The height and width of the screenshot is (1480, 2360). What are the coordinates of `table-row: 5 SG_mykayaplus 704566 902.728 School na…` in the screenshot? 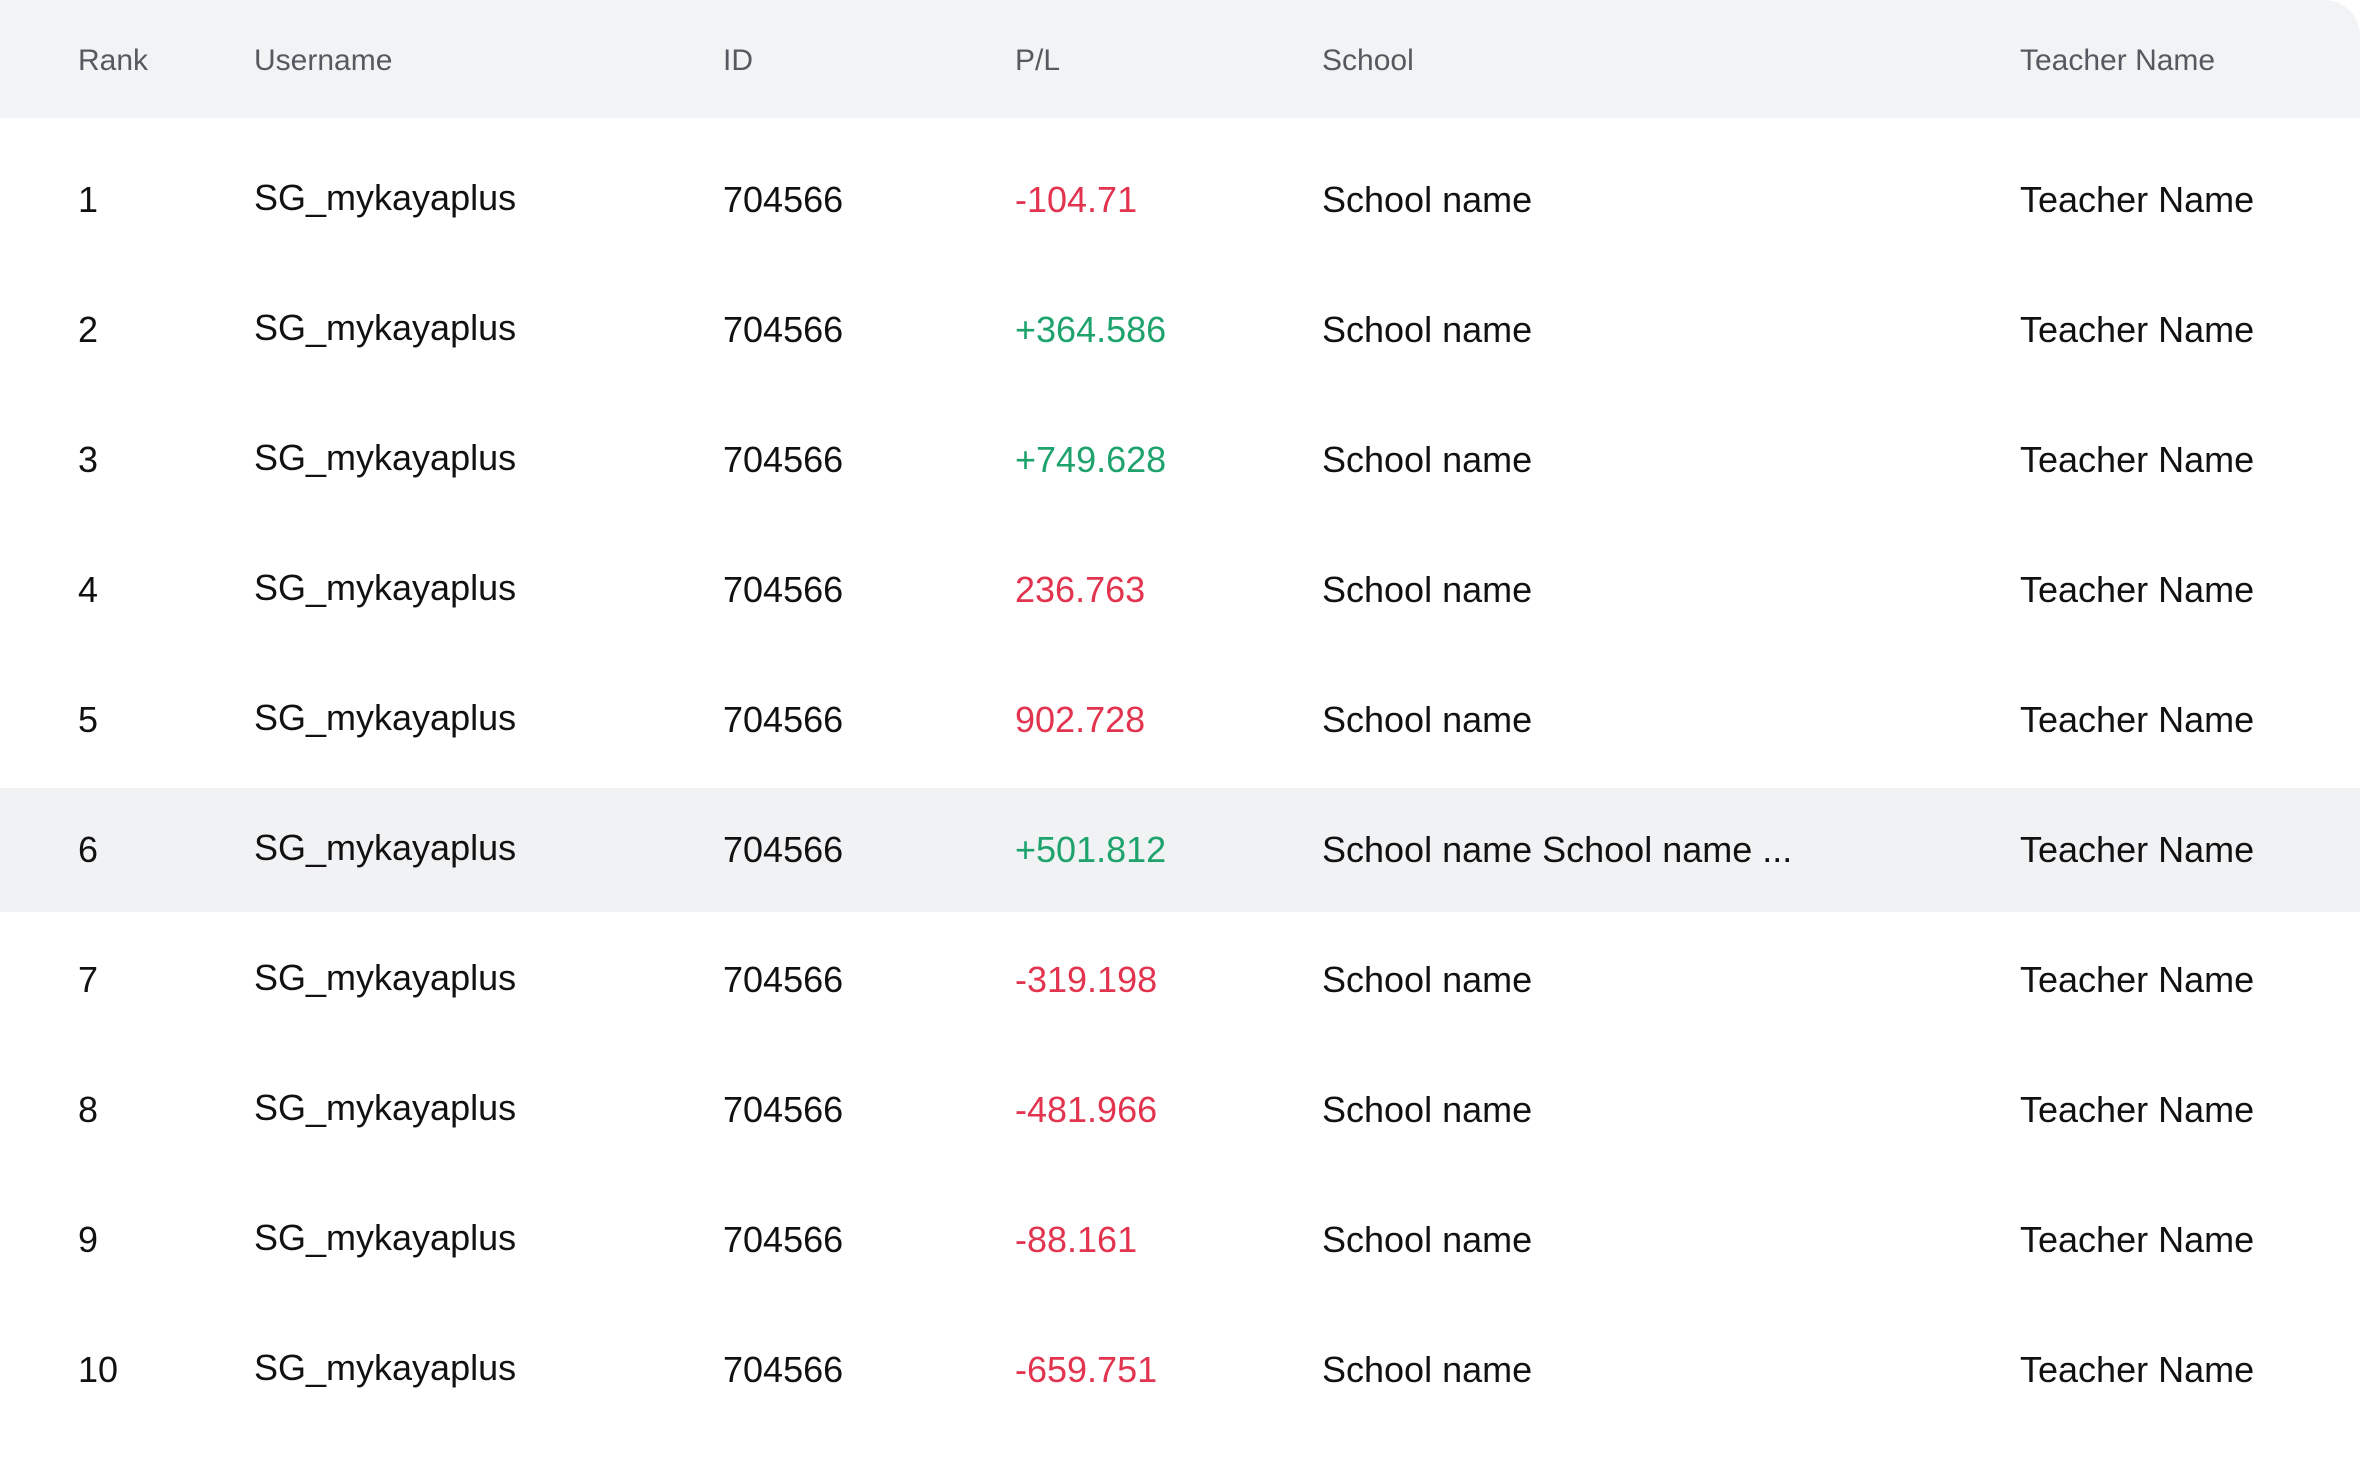 It's located at (1180, 720).